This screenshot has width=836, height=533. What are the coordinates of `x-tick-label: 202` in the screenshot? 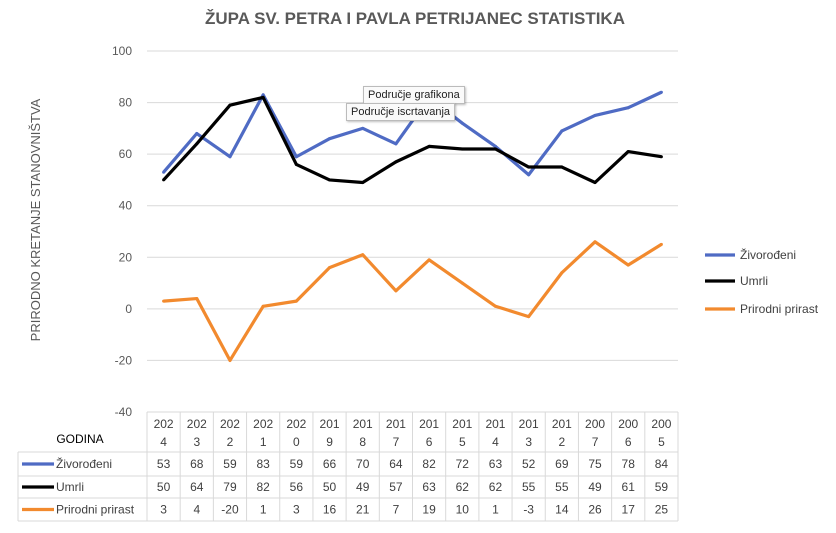 It's located at (230, 424).